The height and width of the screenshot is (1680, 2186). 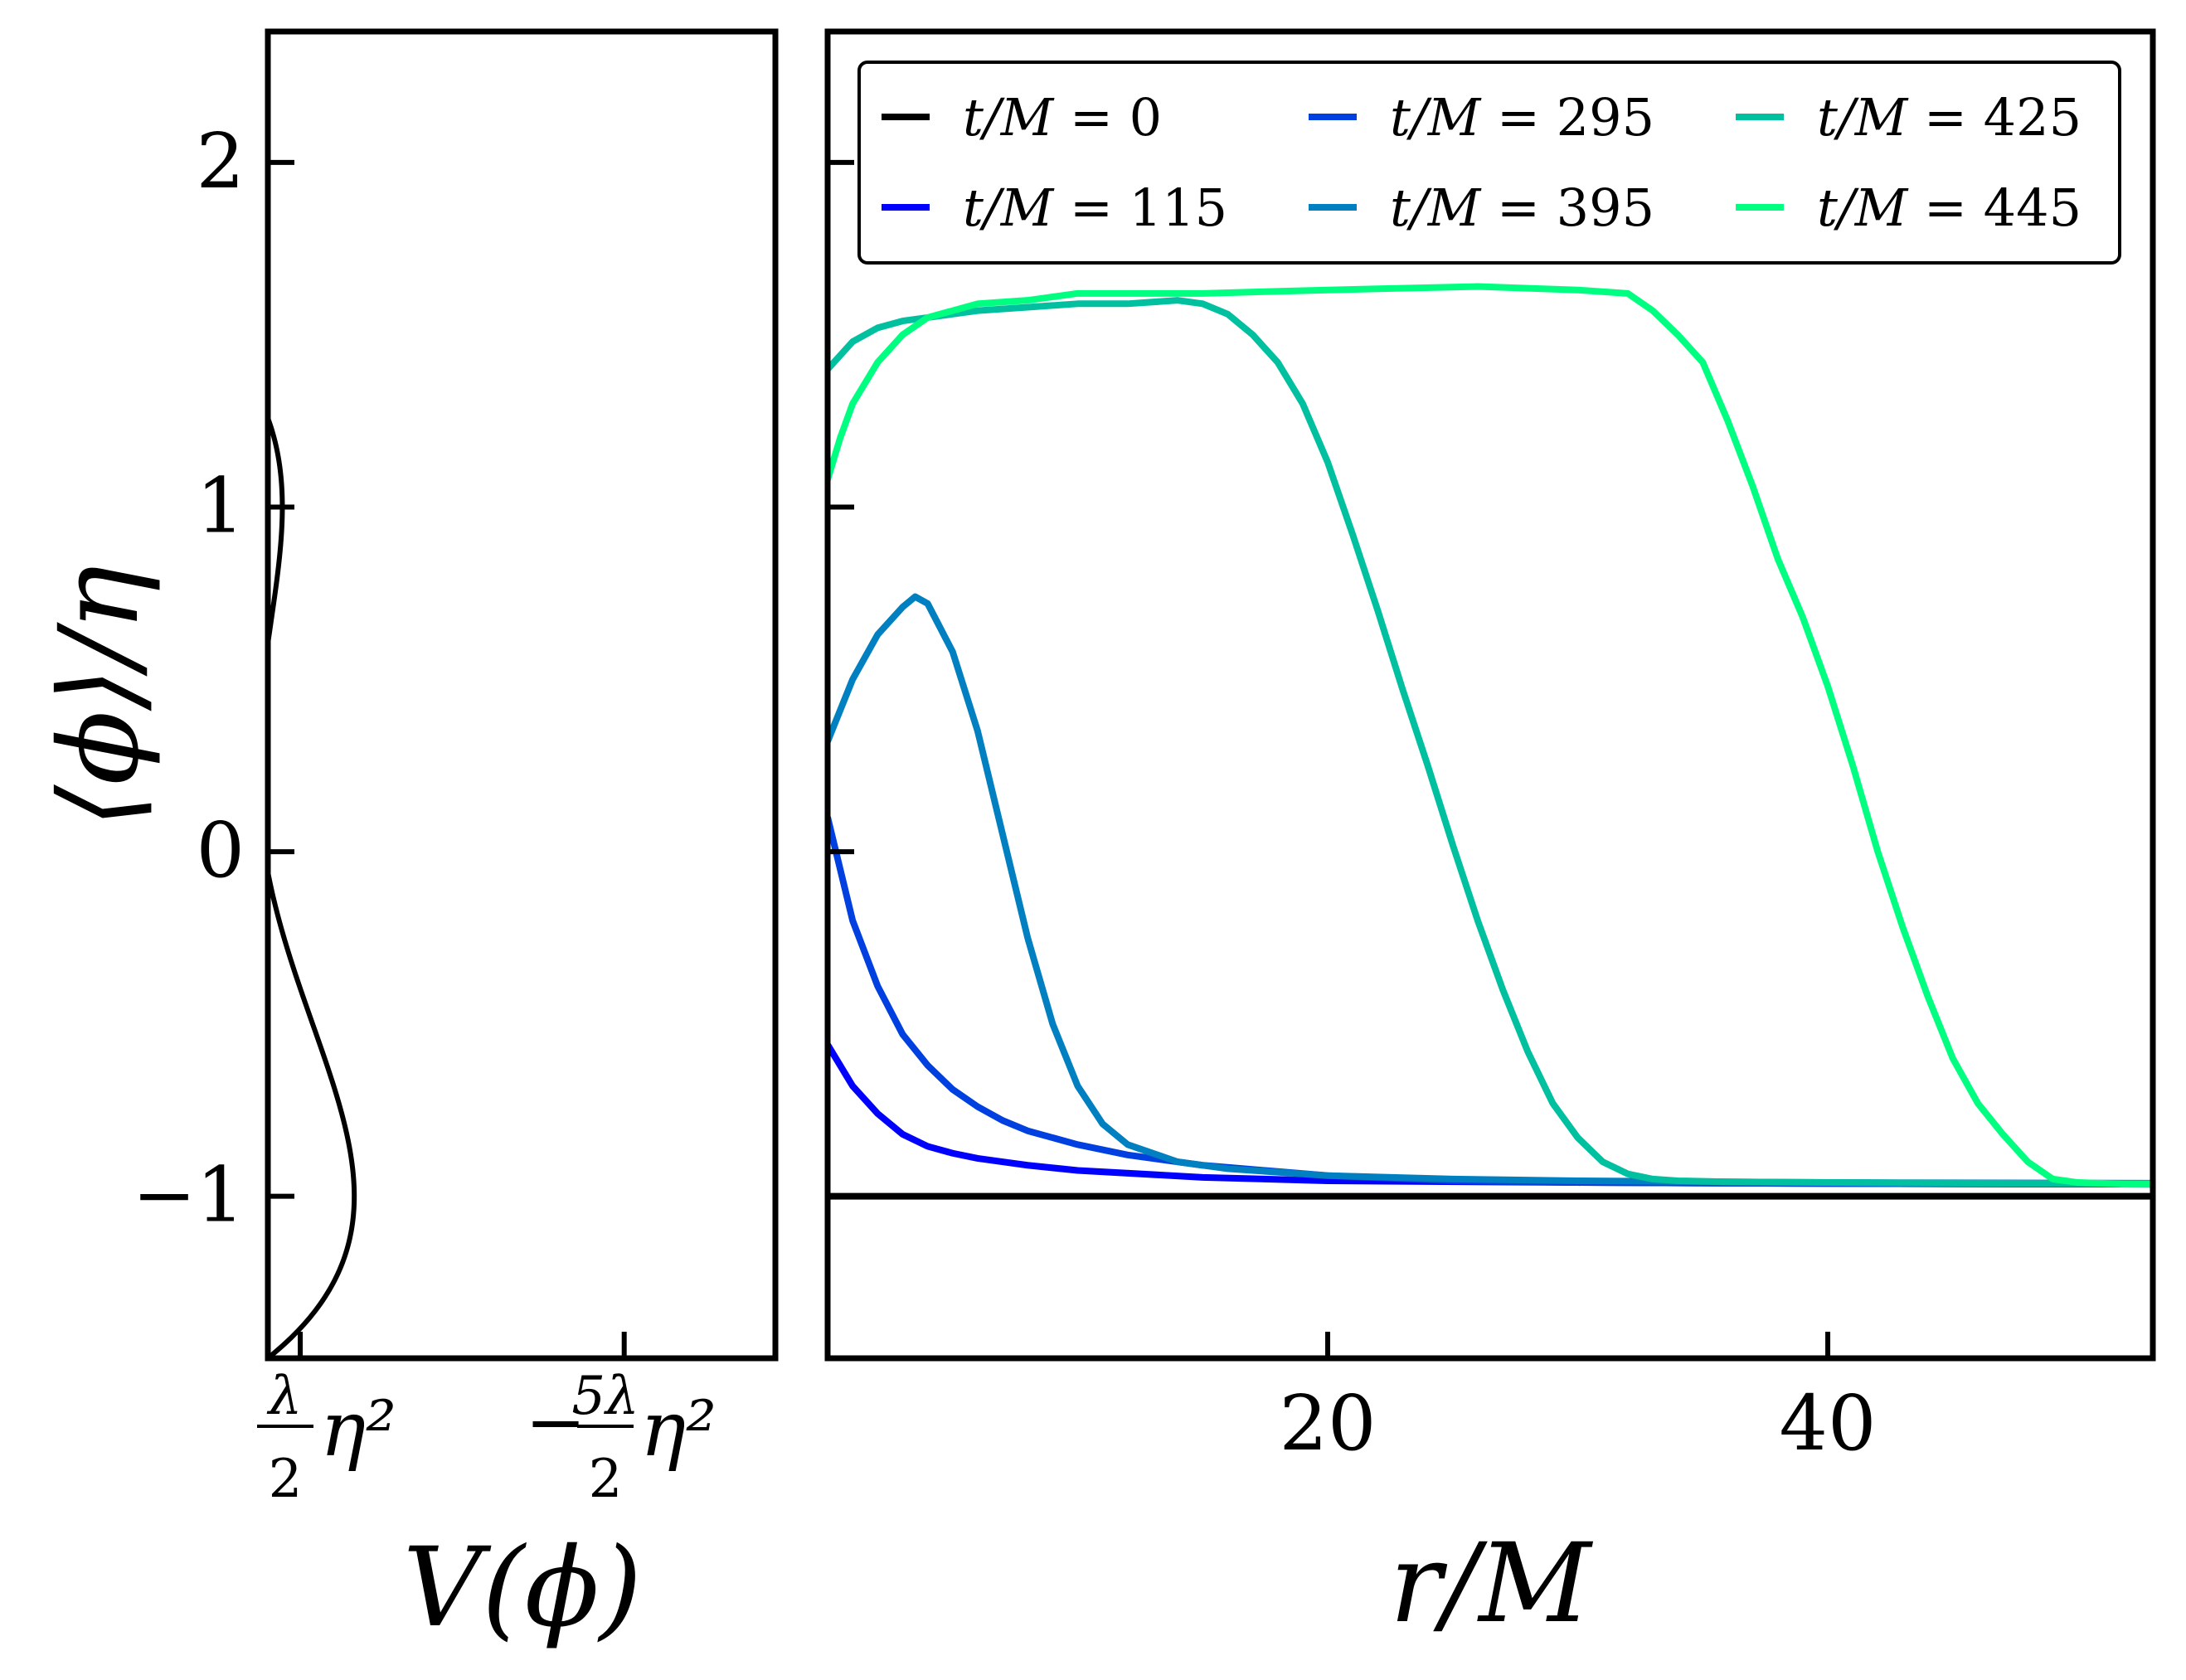 I want to click on xtick-label-sign: −, so click(x=556, y=1421).